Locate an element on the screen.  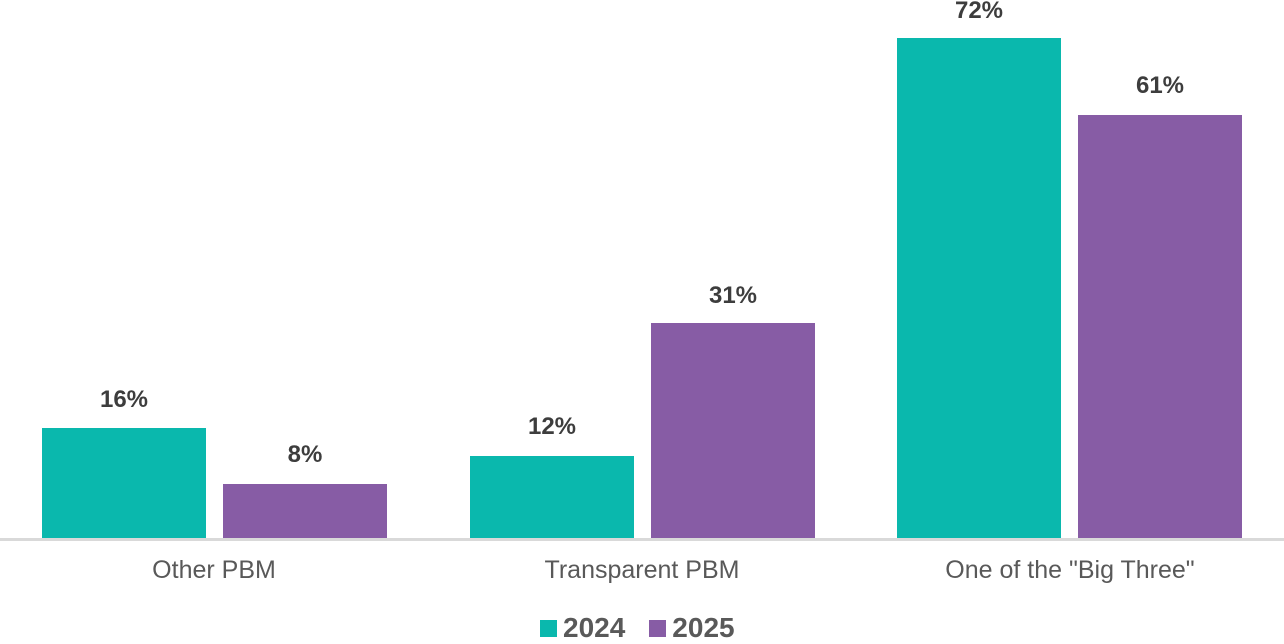
category-label: One of the "Big Three" is located at coordinates (1070, 570).